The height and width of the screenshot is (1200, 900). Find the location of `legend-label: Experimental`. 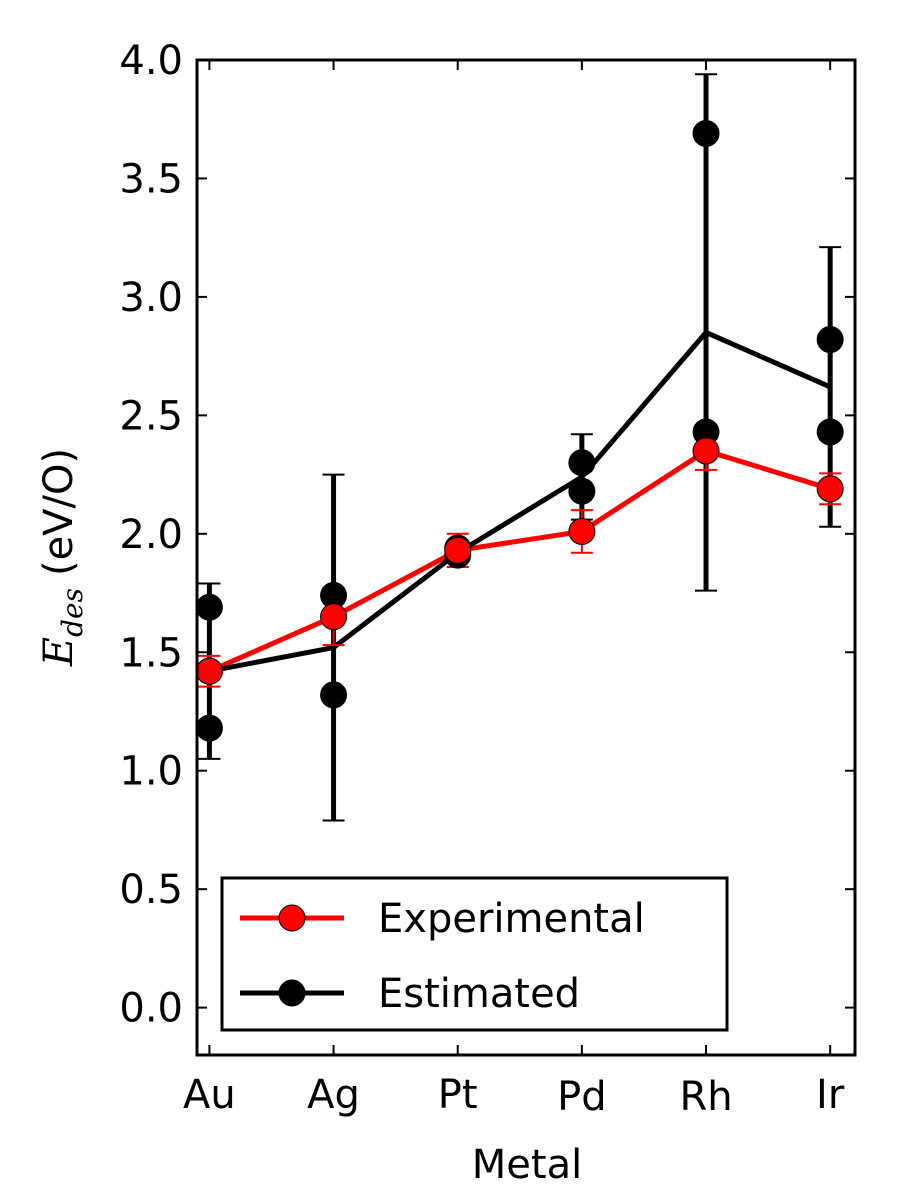

legend-label: Experimental is located at coordinates (511, 919).